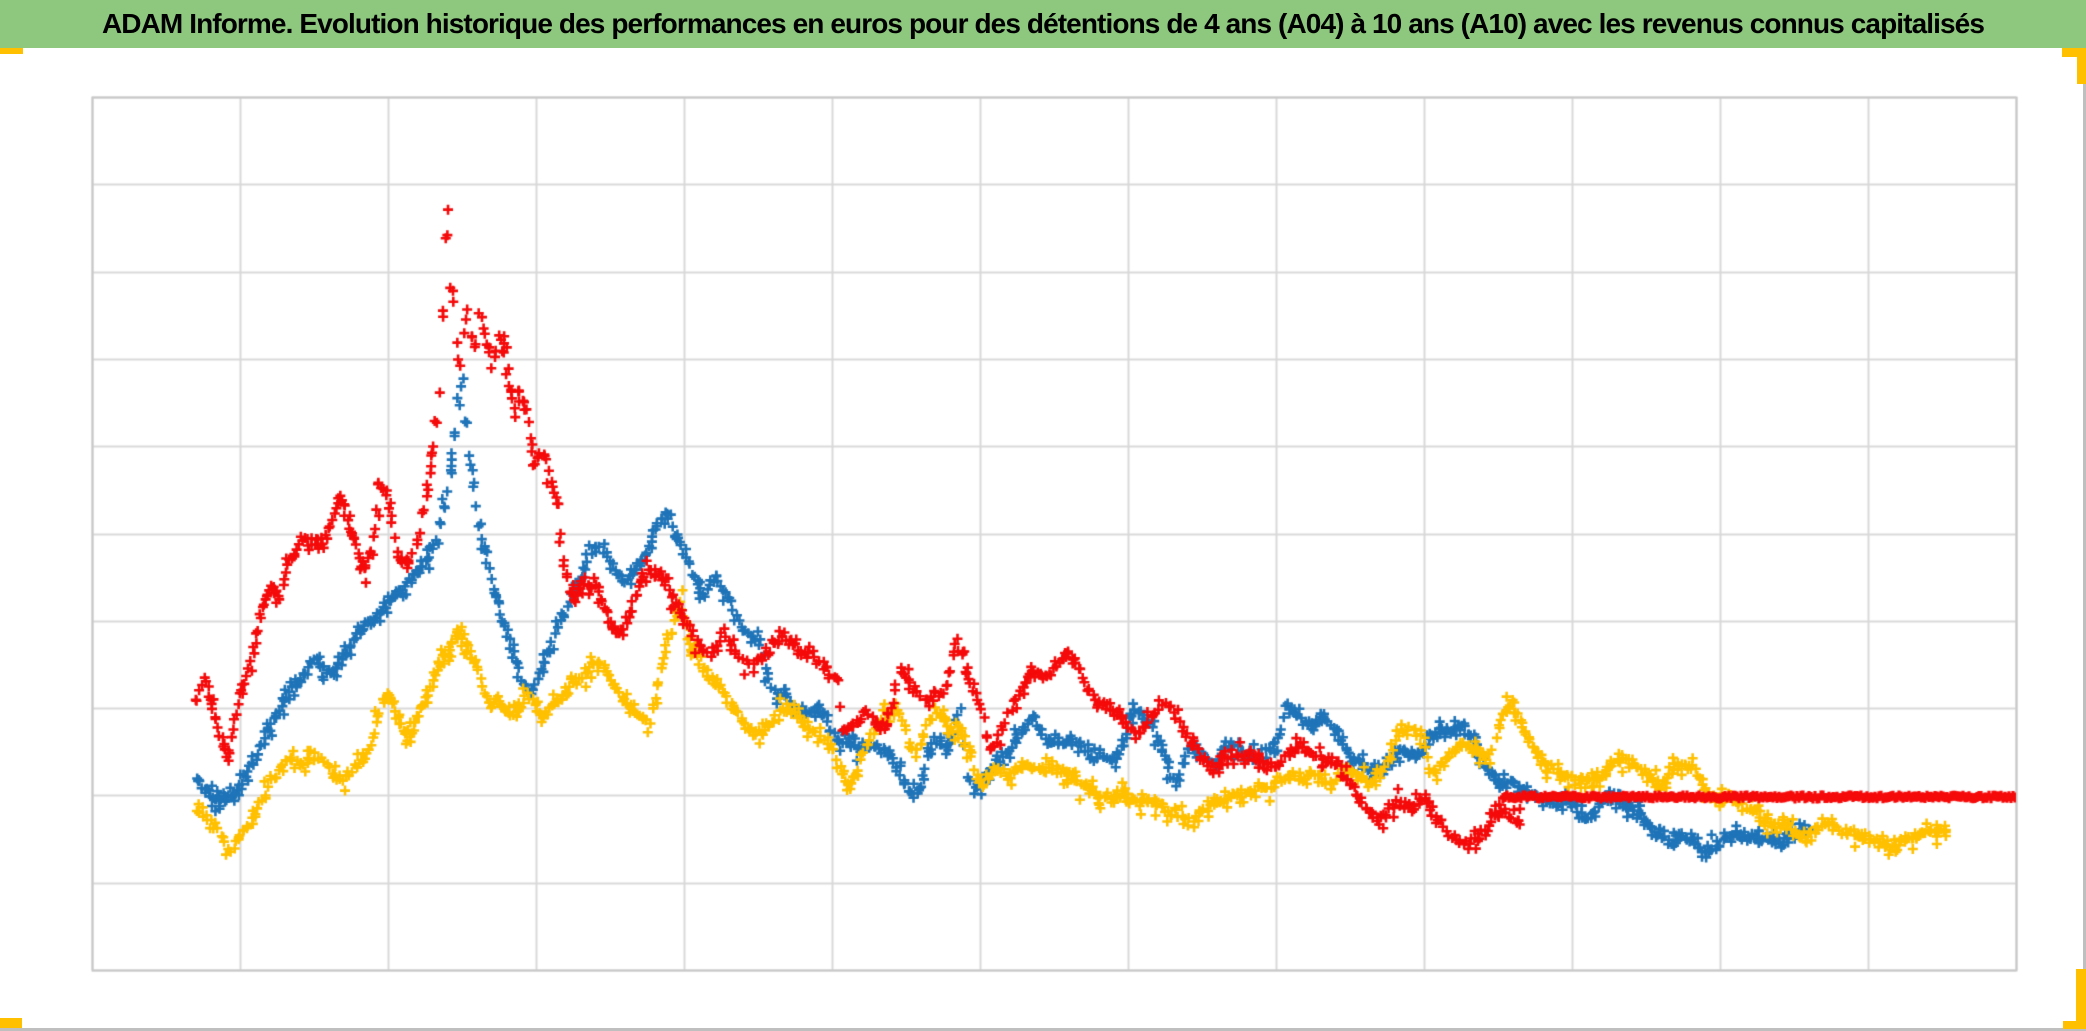 This screenshot has height=1031, width=2086. I want to click on accent-top-left-bar, so click(11, 51).